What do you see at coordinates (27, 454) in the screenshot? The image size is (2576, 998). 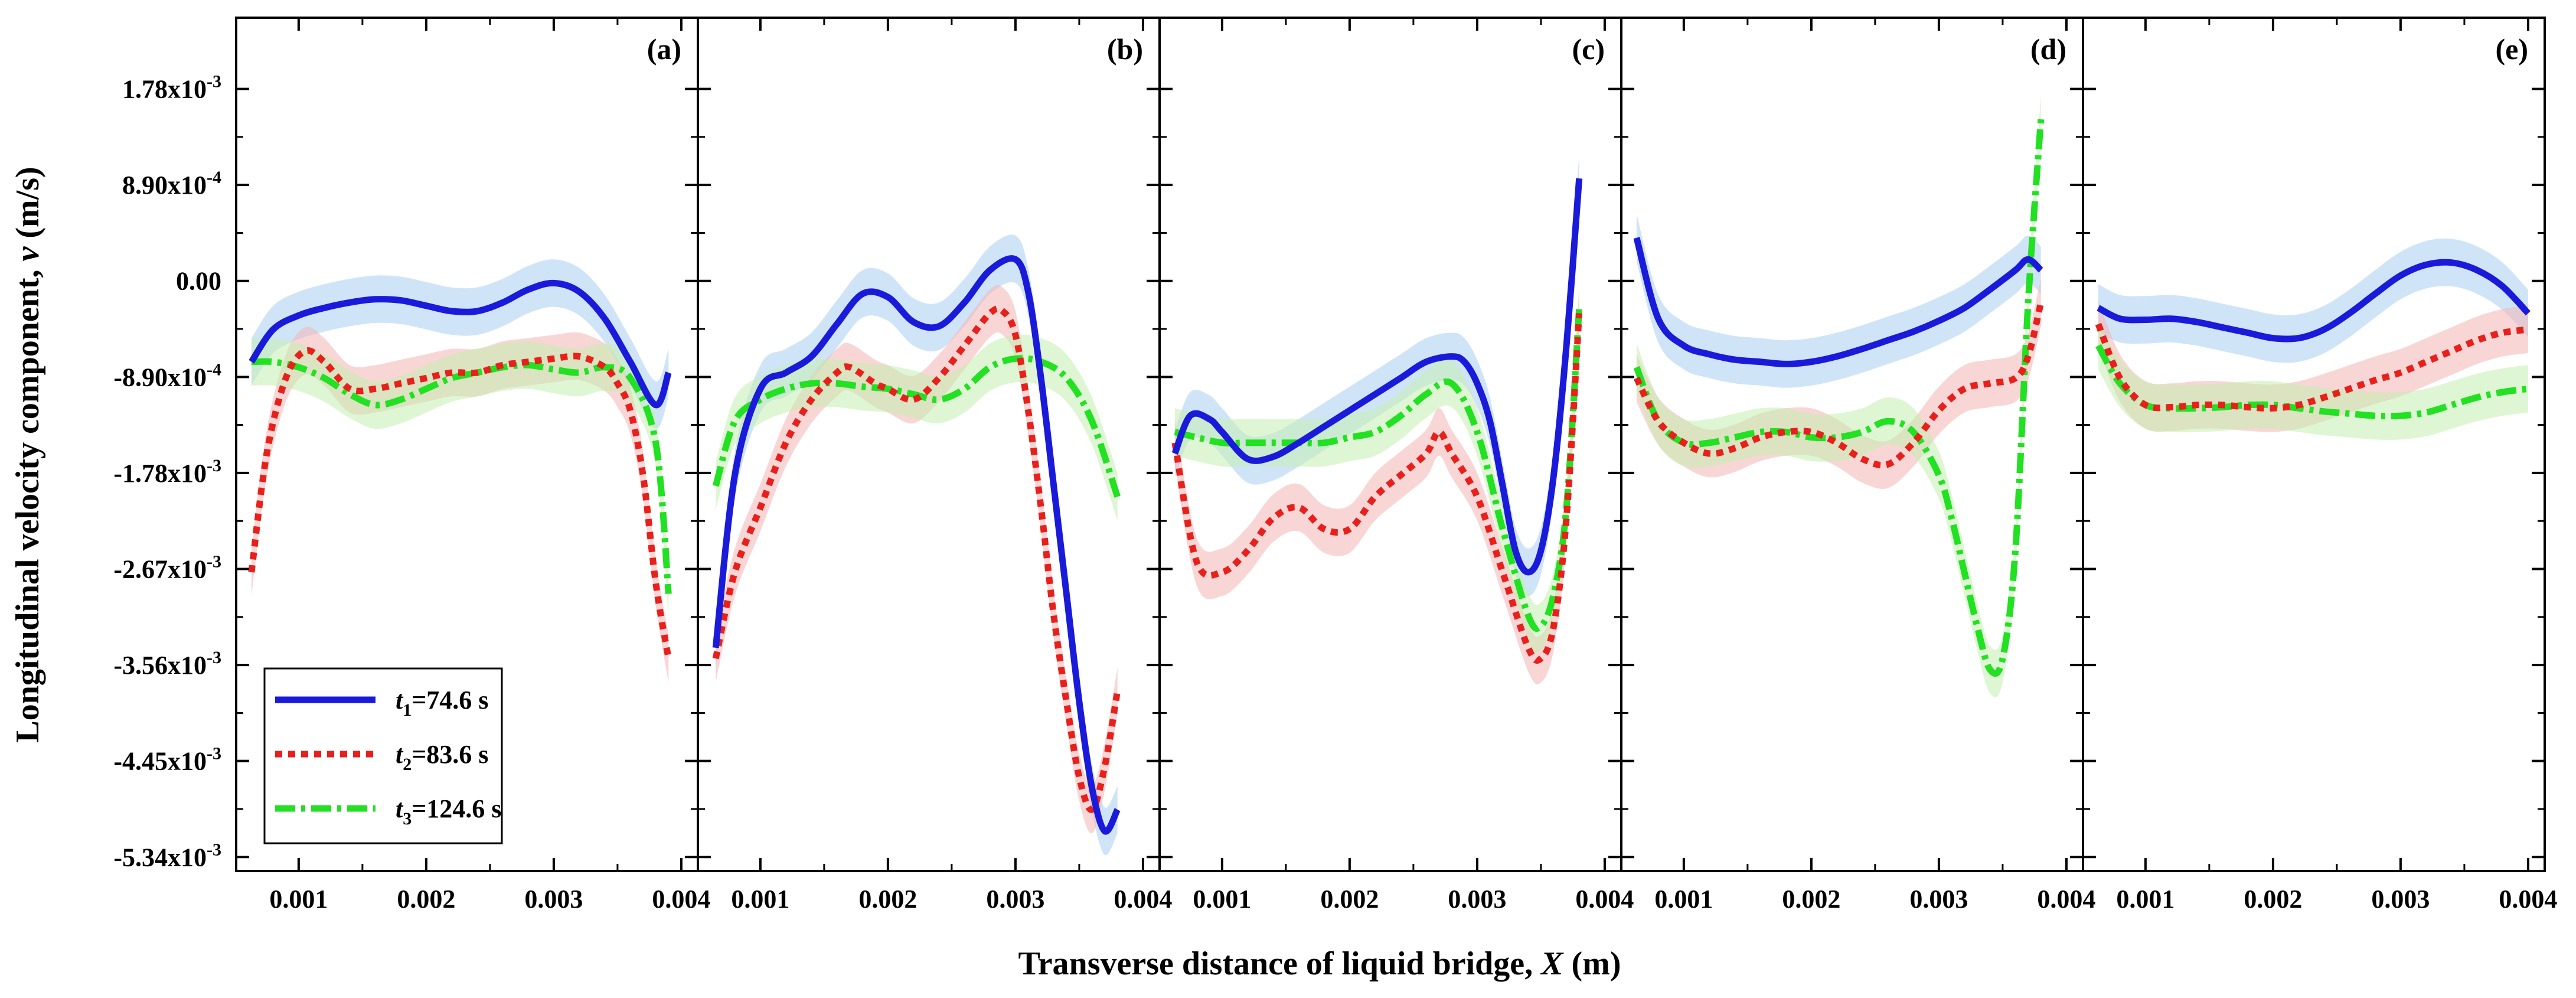 I see `y-axis-title: Longitudinal velocity component, v (m/s)` at bounding box center [27, 454].